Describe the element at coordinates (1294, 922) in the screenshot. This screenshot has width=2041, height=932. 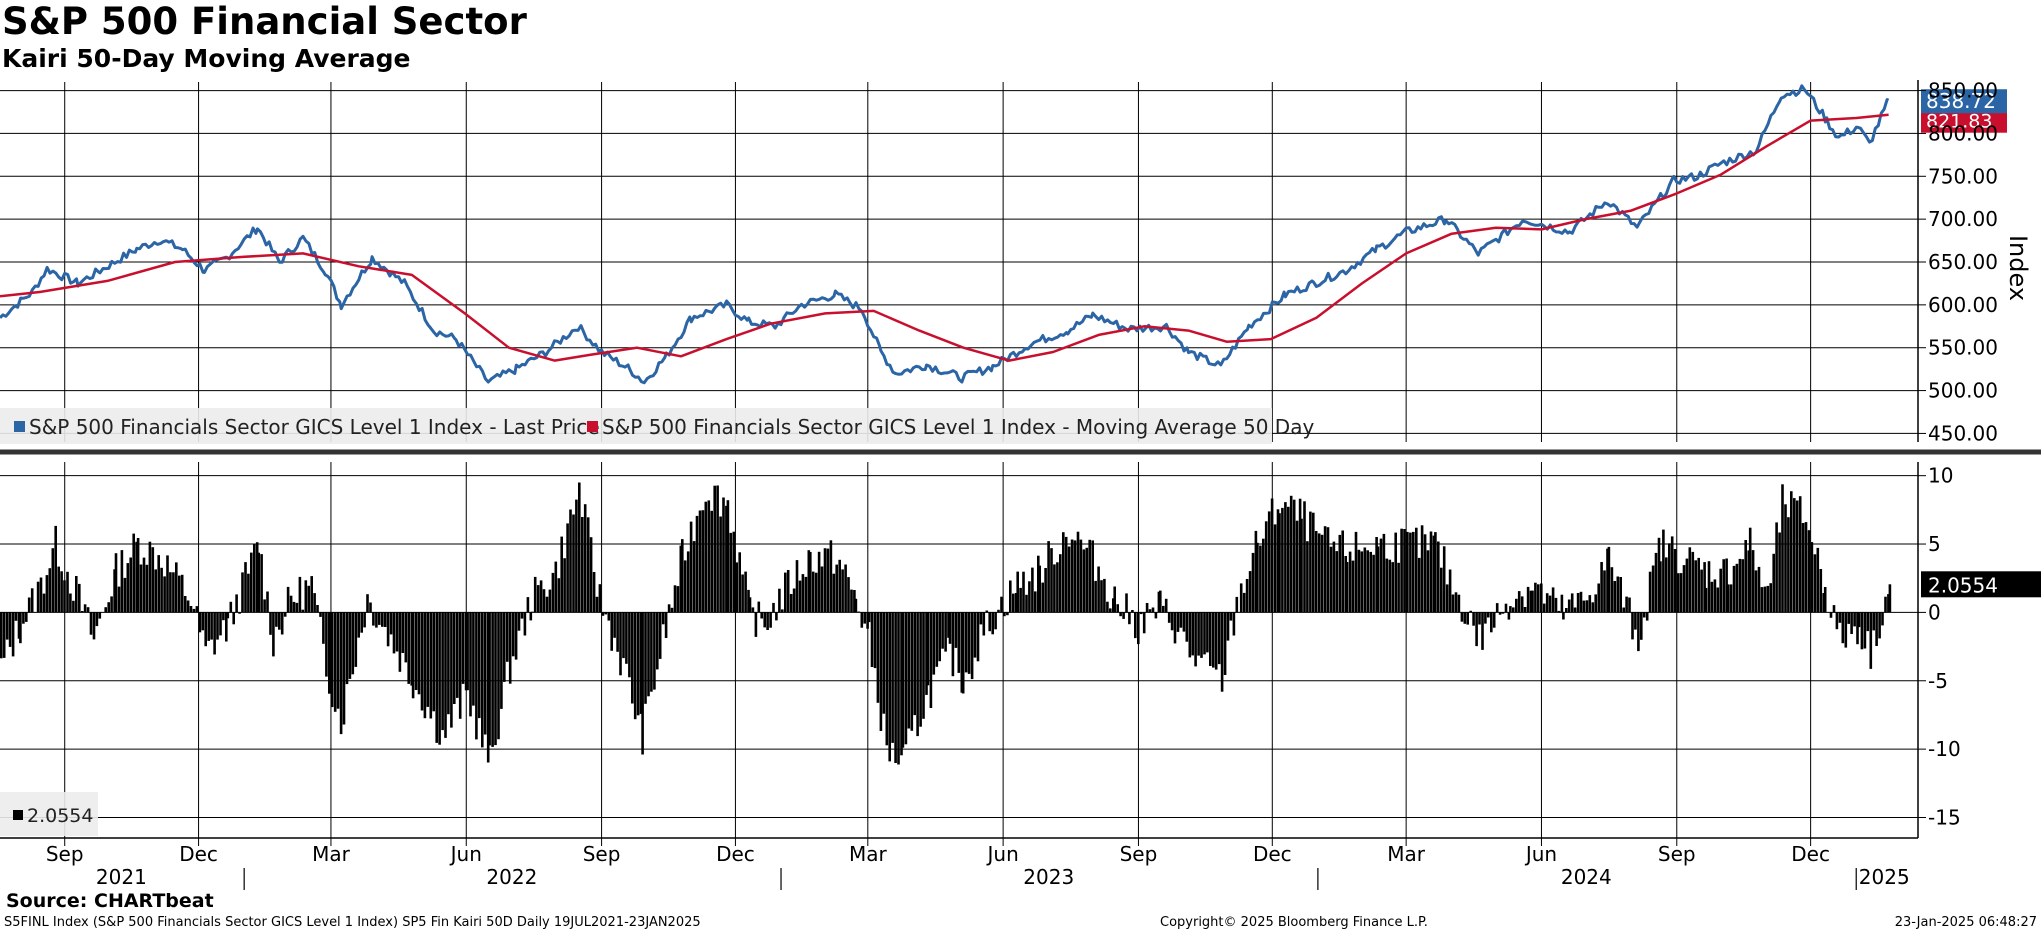
I see `footer-copyright: Copyright© 2025 Bloomberg Finance L.P.` at that location.